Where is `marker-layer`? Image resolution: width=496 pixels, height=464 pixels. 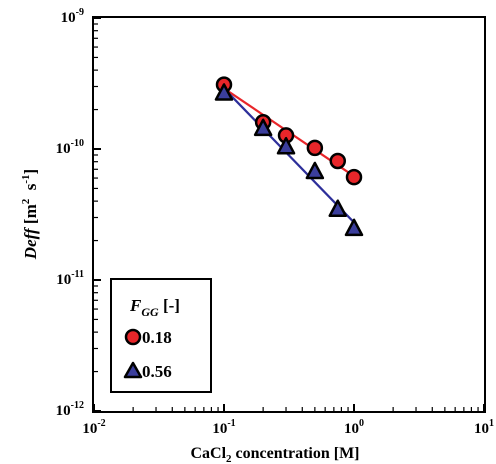 marker-layer is located at coordinates (289, 156).